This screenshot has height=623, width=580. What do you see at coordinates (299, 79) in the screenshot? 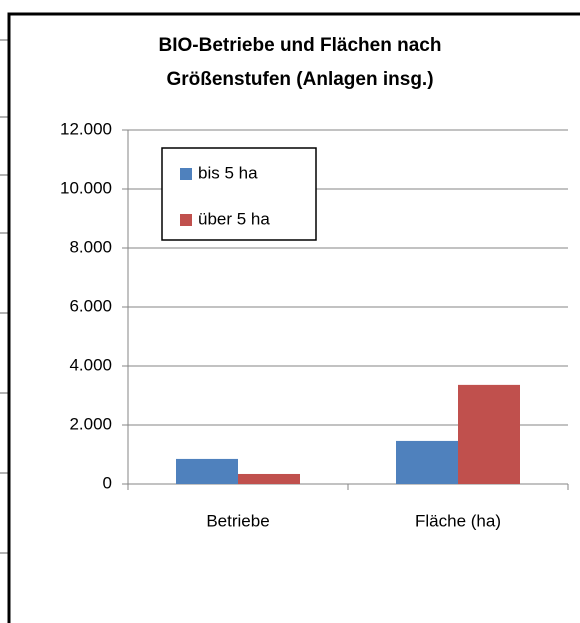
I see `chart-title: Größenstufen (Anlagen insg.)` at bounding box center [299, 79].